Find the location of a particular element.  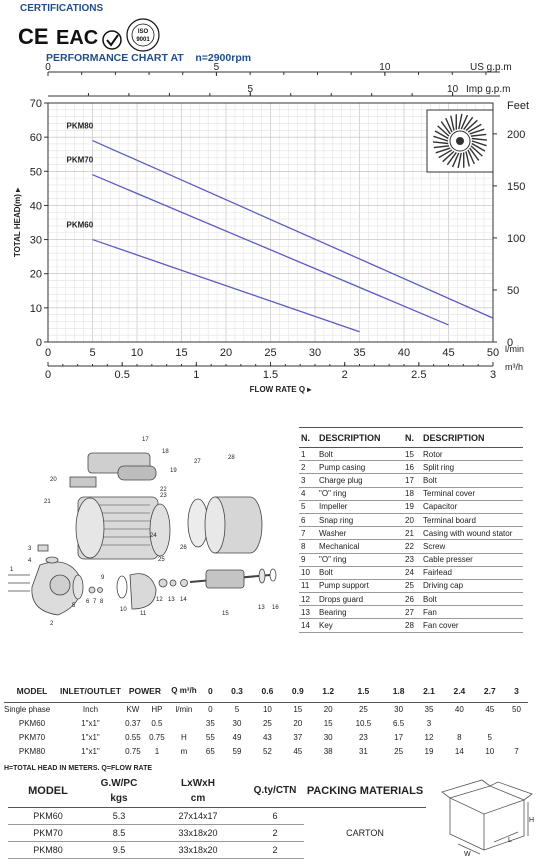

diagram-label: 20 is located at coordinates (53, 480).